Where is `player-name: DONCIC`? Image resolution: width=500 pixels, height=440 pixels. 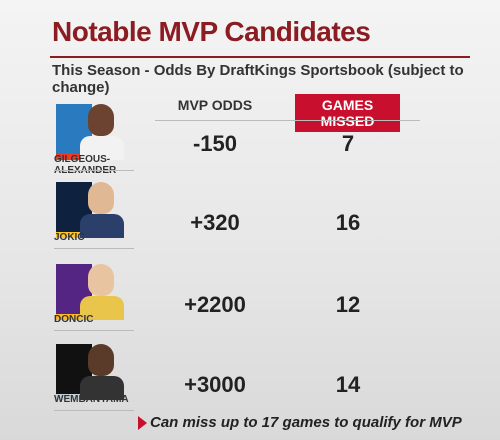 player-name: DONCIC is located at coordinates (74, 319).